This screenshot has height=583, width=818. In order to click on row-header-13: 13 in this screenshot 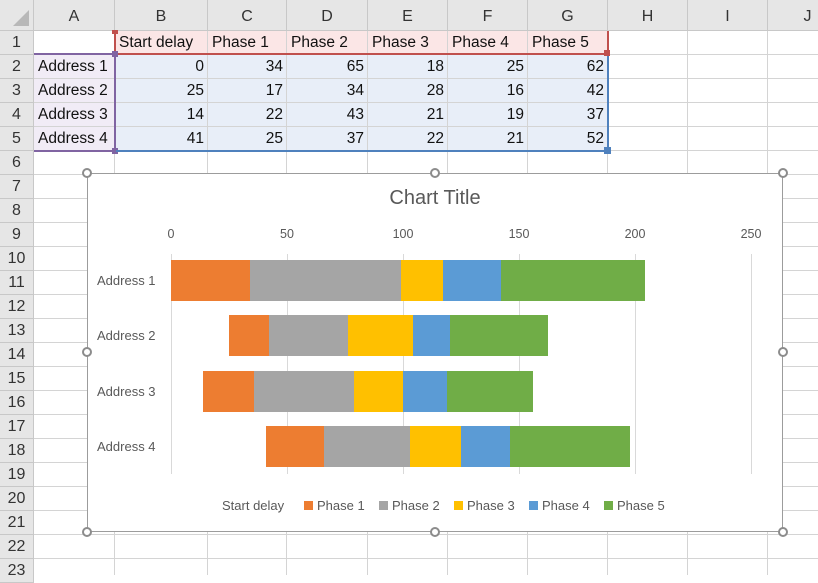, I will do `click(17, 331)`.